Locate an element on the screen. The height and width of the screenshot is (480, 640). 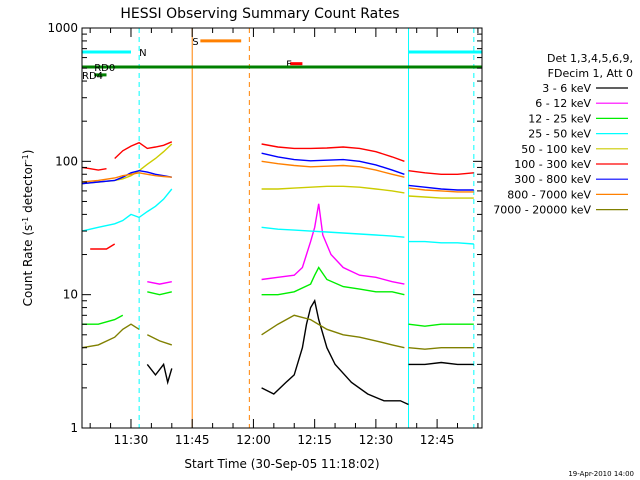
legend-header-line-2: FDecim 1, Att 0 is located at coordinates (590, 73).